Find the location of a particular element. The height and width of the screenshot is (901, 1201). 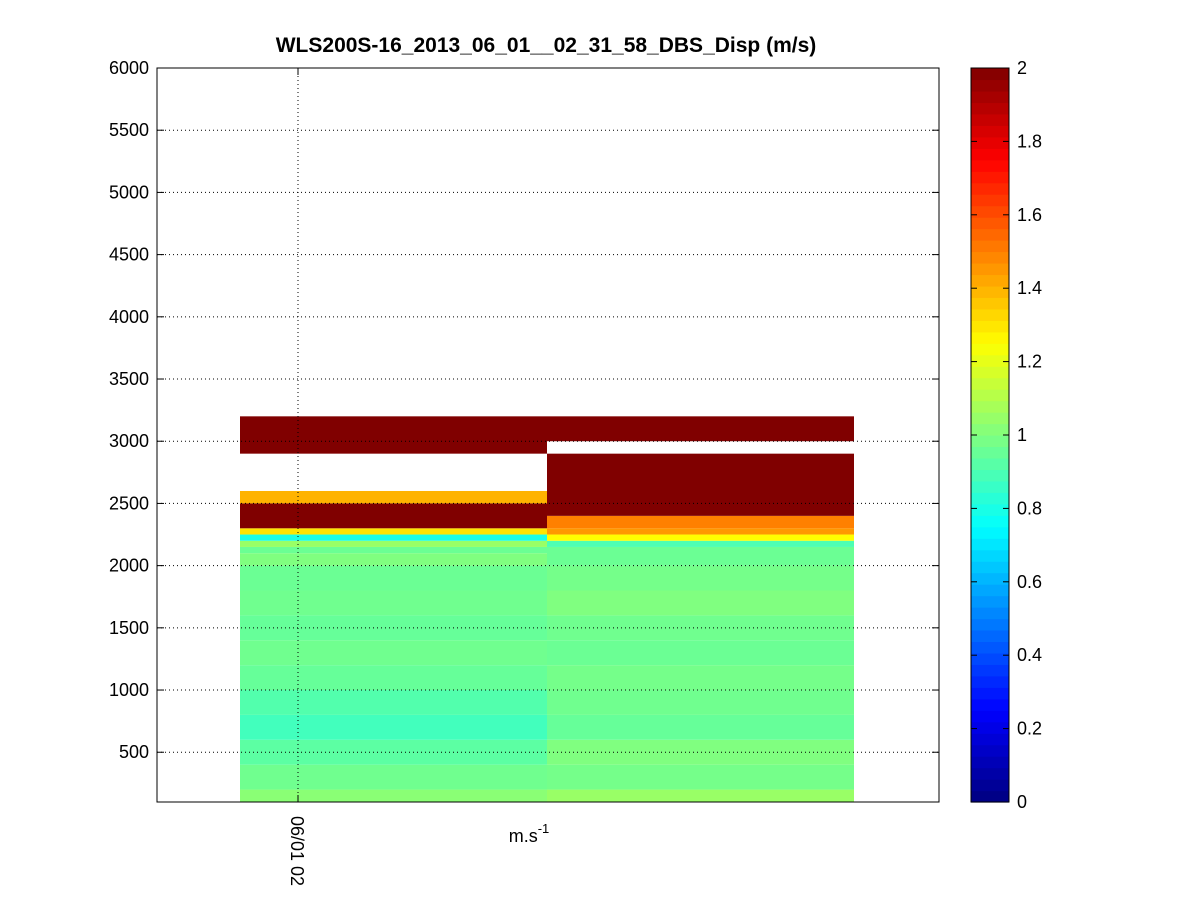

colorbar-tick-label: 0.4 is located at coordinates (1029, 655).